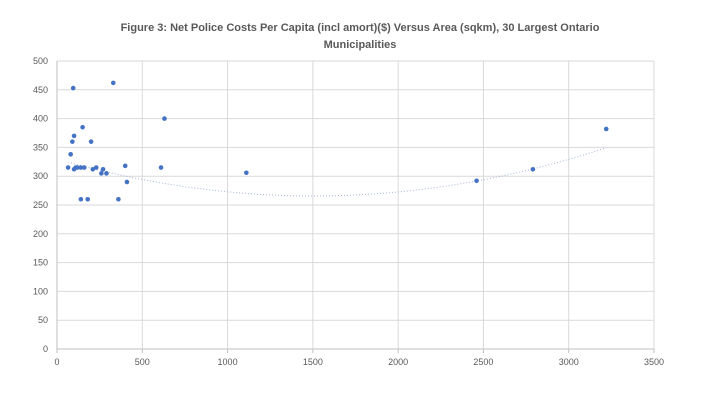  What do you see at coordinates (40, 176) in the screenshot?
I see `y-tick-label: 300` at bounding box center [40, 176].